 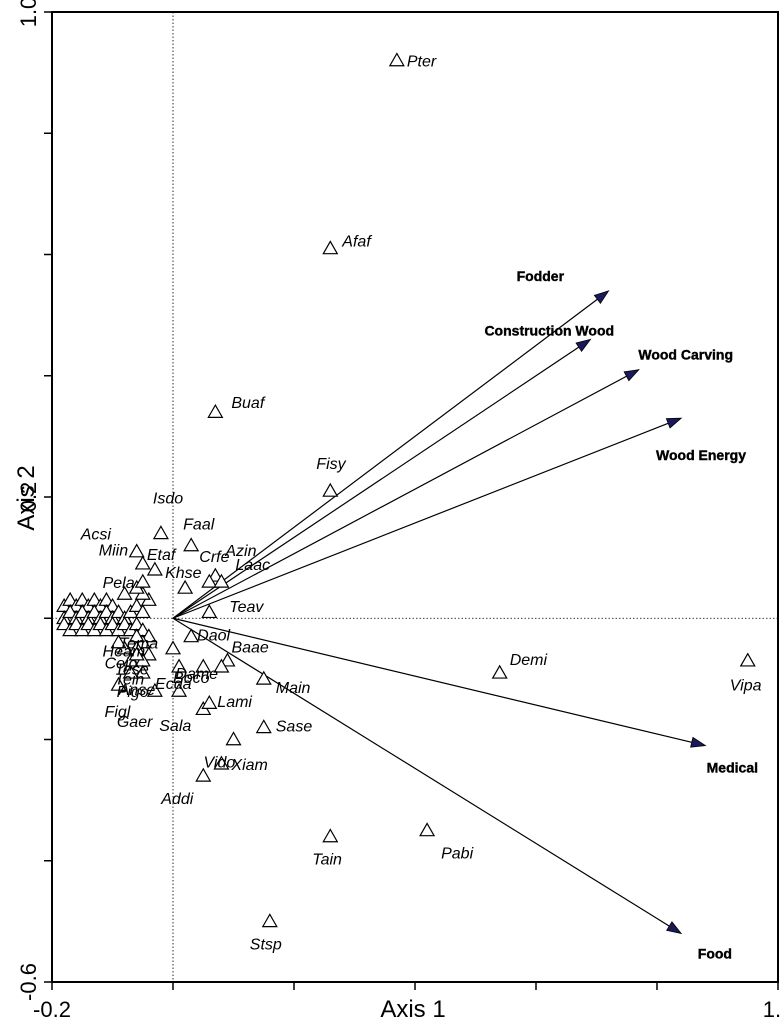 What do you see at coordinates (234, 702) in the screenshot?
I see `point-label-lami: Lami` at bounding box center [234, 702].